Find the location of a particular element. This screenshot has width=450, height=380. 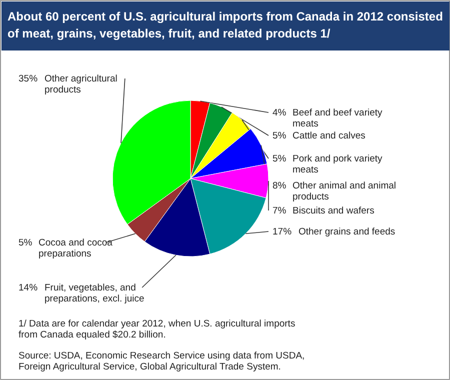

data-label: 14% is located at coordinates (28, 288).